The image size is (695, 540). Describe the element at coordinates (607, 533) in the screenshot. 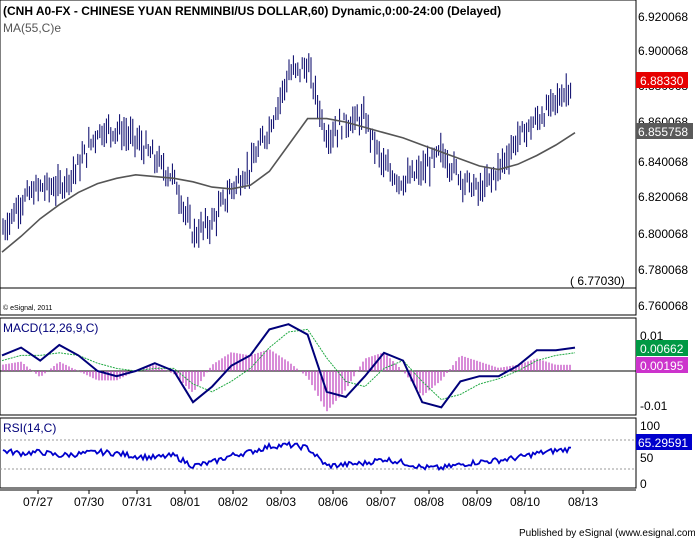

I see `published-footer: Published by eSignal (www.esignal.com)` at that location.